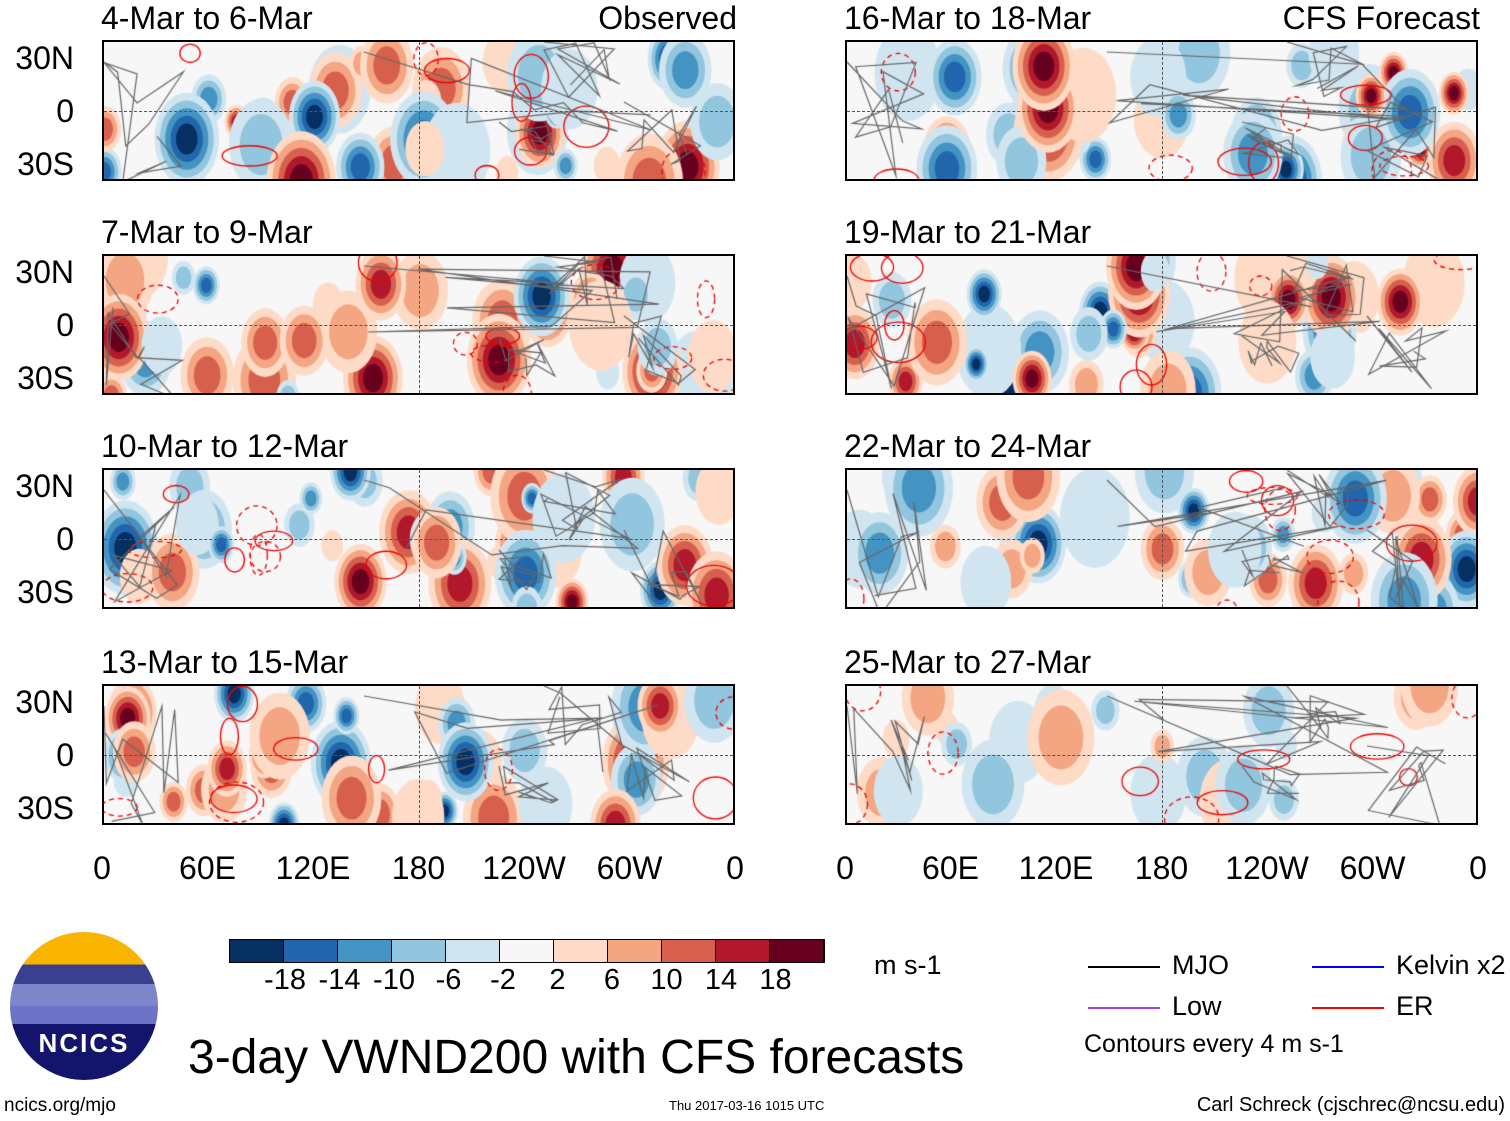  I want to click on panel-title: 4-Mar to 6-Mar, so click(207, 18).